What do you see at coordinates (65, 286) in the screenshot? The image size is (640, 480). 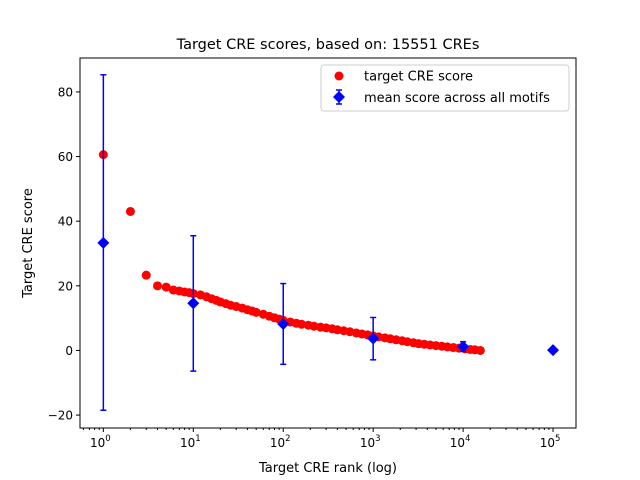 I see `y-tick-label: 20` at bounding box center [65, 286].